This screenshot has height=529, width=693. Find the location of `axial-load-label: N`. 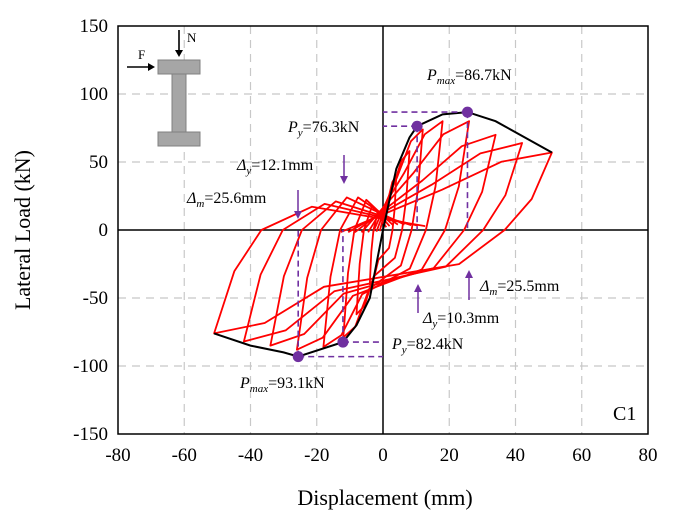

axial-load-label: N is located at coordinates (192, 37).